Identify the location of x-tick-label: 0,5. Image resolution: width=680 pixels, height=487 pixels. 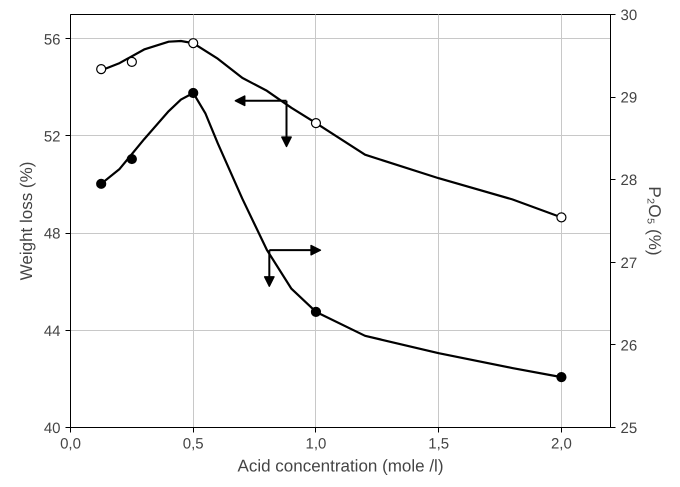
(193, 444).